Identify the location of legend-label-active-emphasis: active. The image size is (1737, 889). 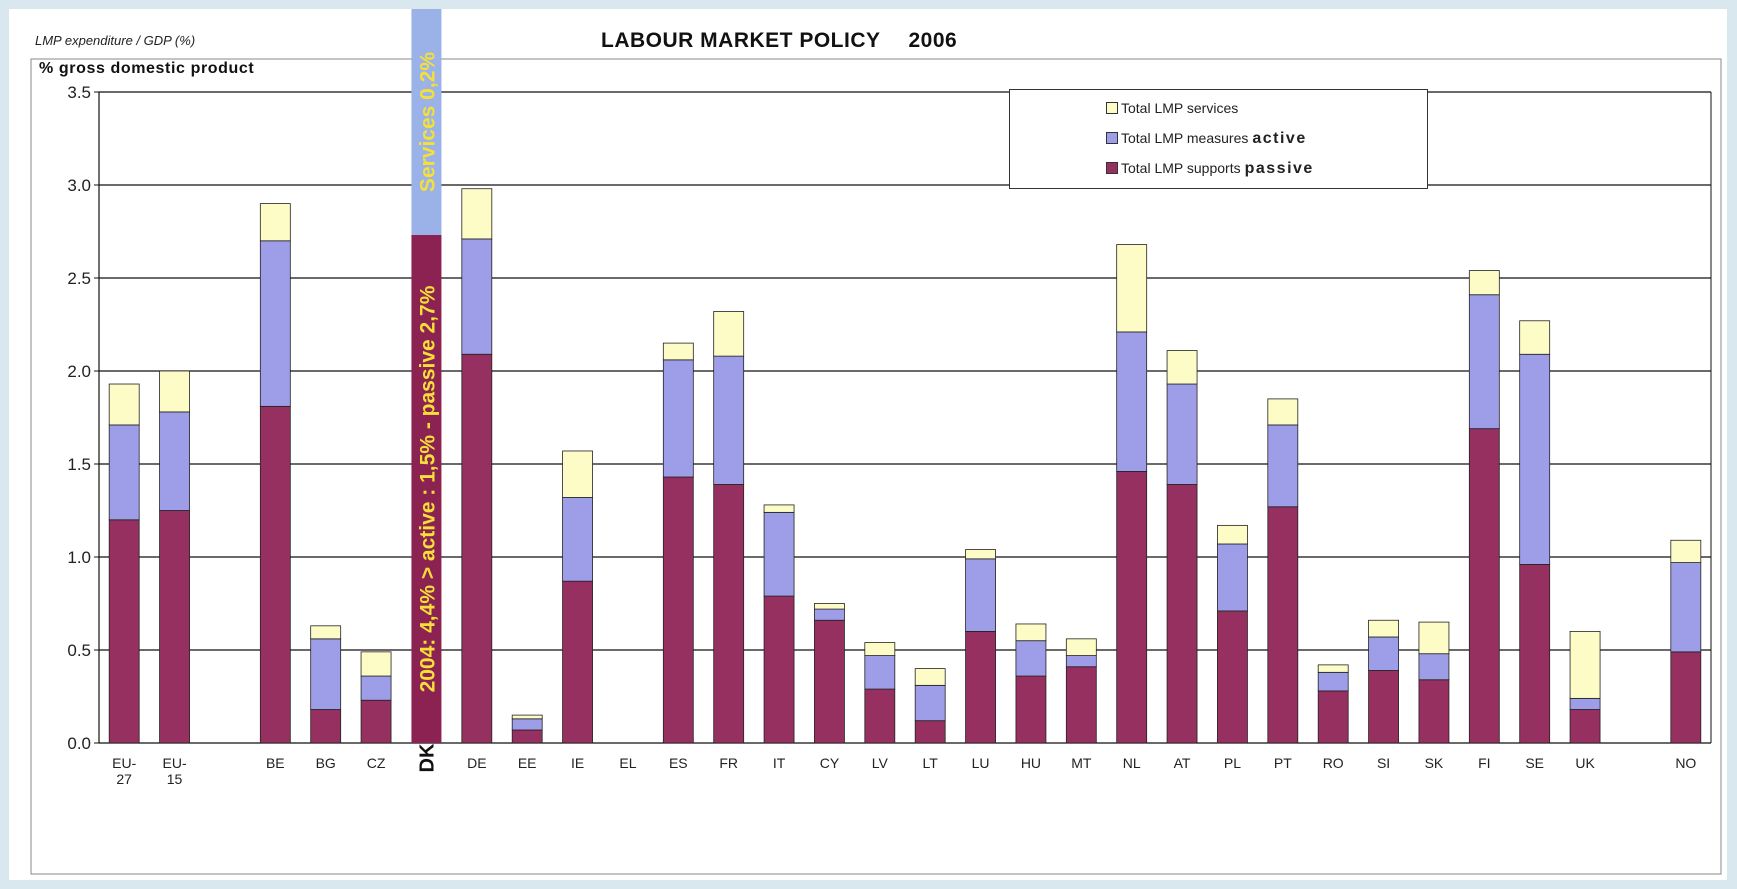
(1279, 138).